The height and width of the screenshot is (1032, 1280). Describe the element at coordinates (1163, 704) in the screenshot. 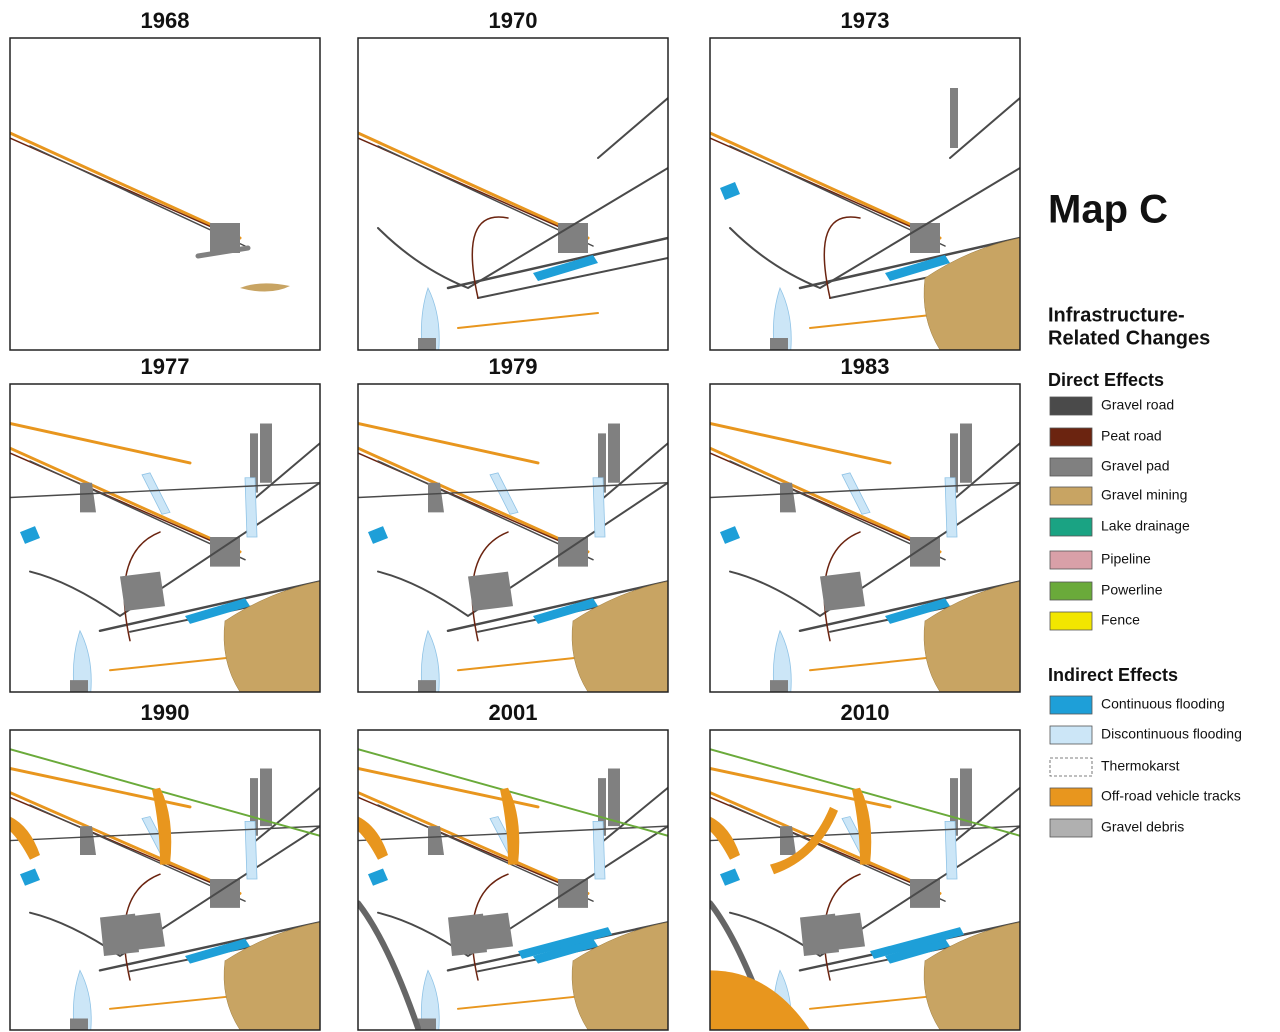

I see `legend-label: Continuous flooding` at that location.